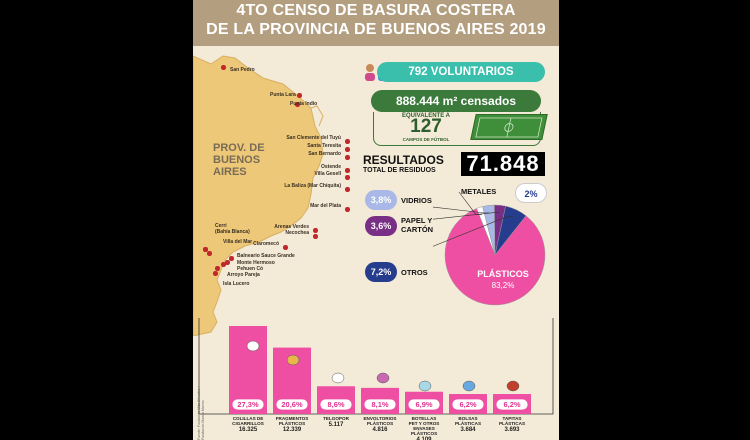 The image size is (750, 440). I want to click on city-label: Villa Gesell, so click(327, 174).